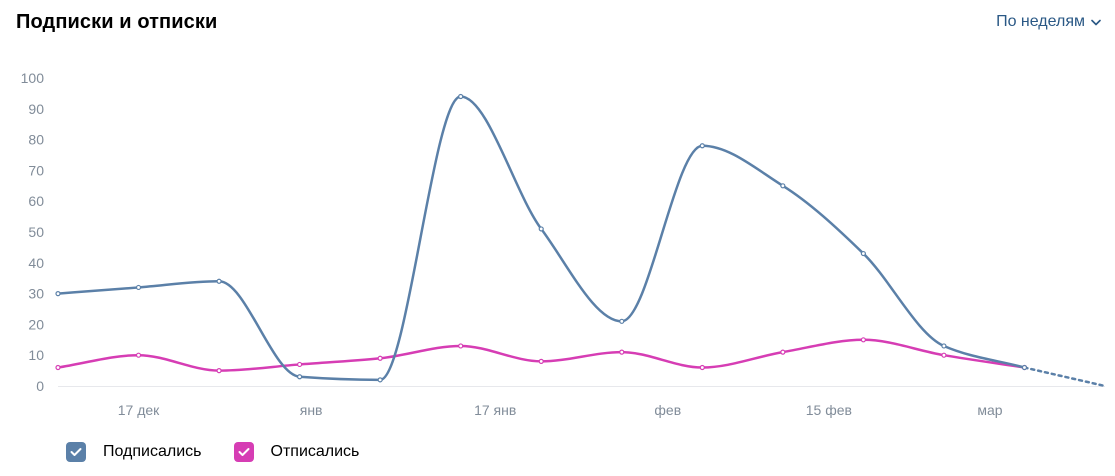 This screenshot has height=476, width=1115. I want to click on x-axis: 17 дек янв 17 янв фев 15 фев мар, so click(581, 402).